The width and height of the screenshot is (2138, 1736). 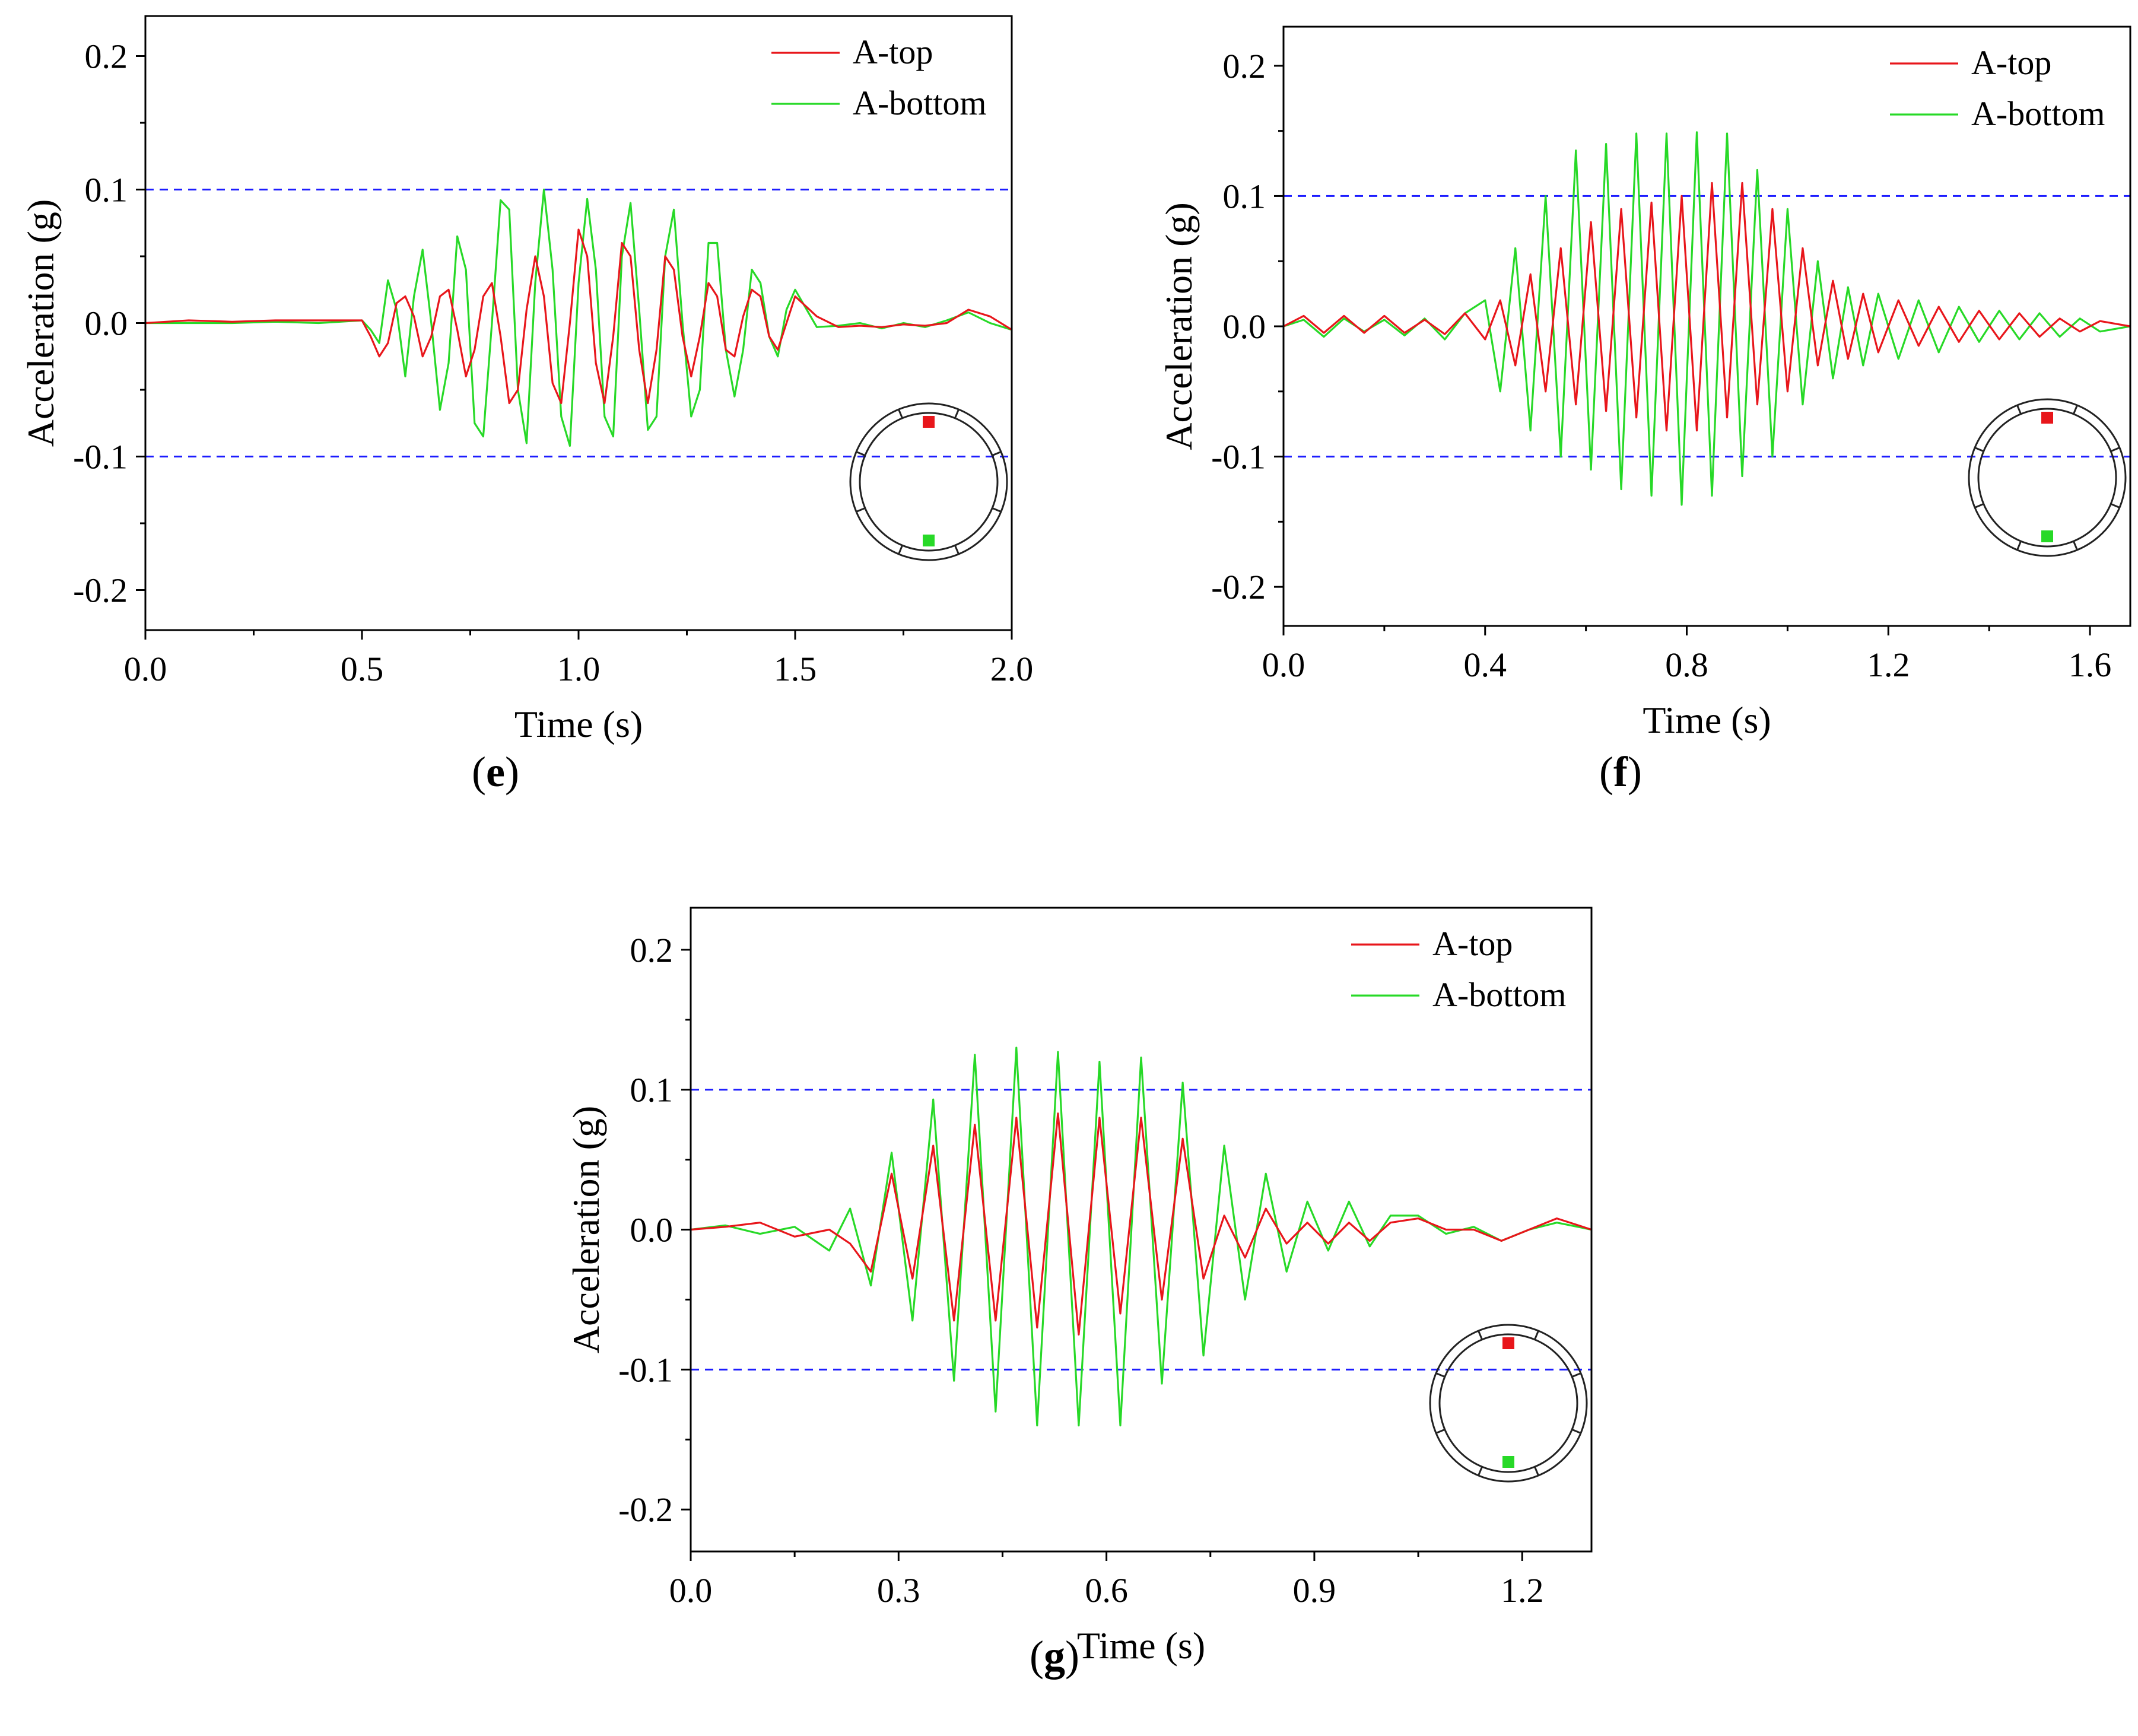 I want to click on x-tick-label: 0.4, so click(x=1485, y=665).